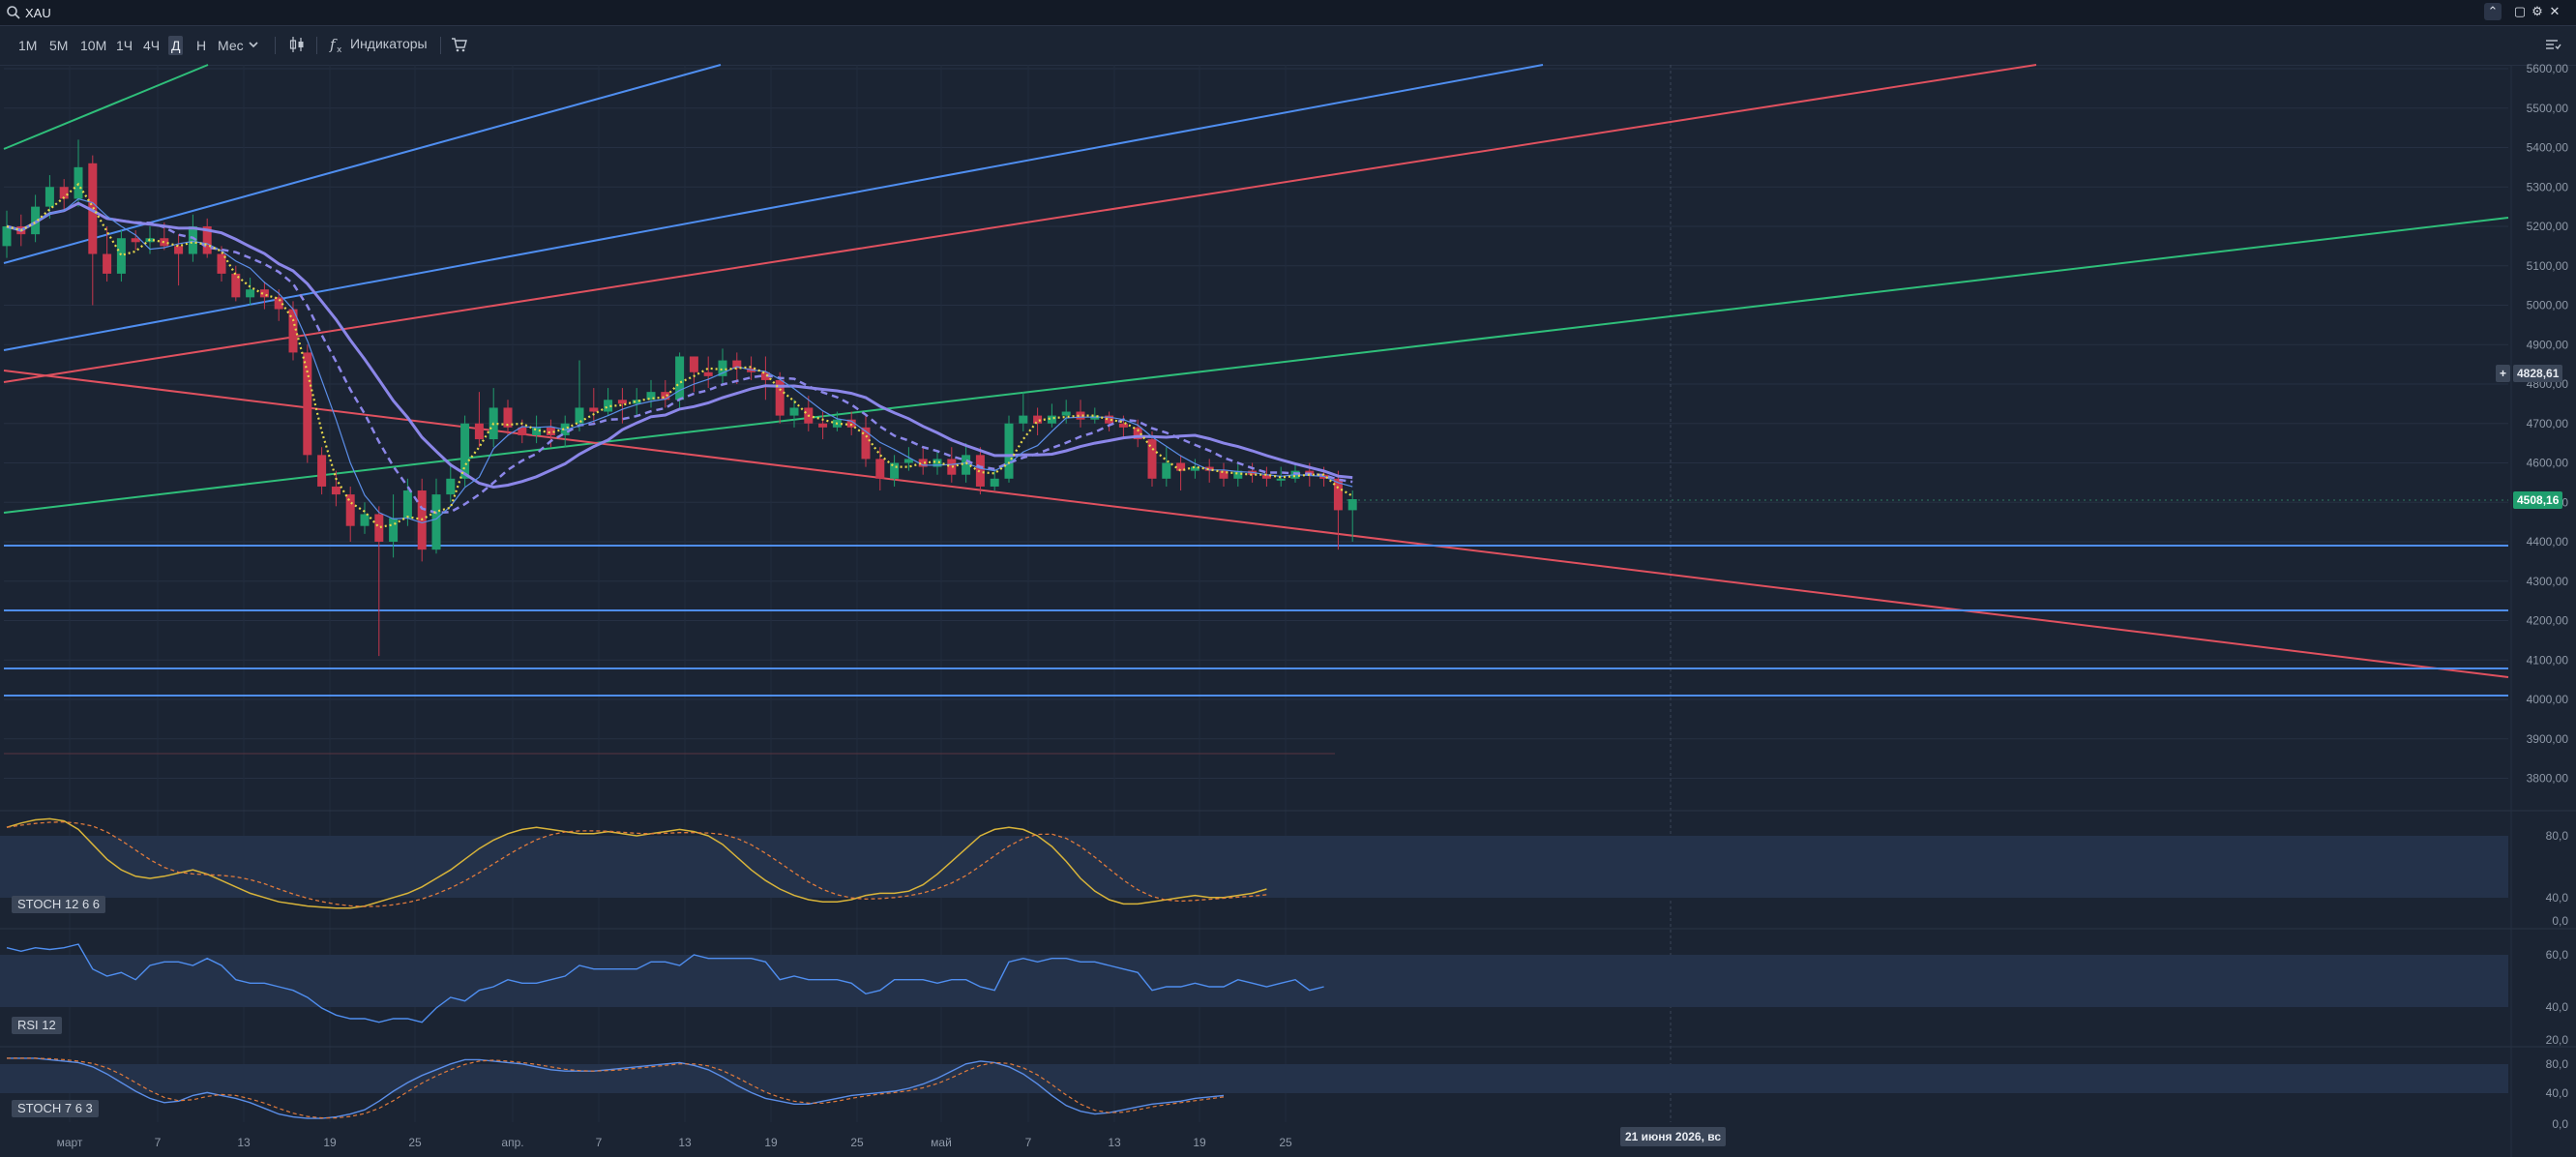 Image resolution: width=2576 pixels, height=1157 pixels. I want to click on stoch-7-tick-label: 0,0, so click(2560, 1124).